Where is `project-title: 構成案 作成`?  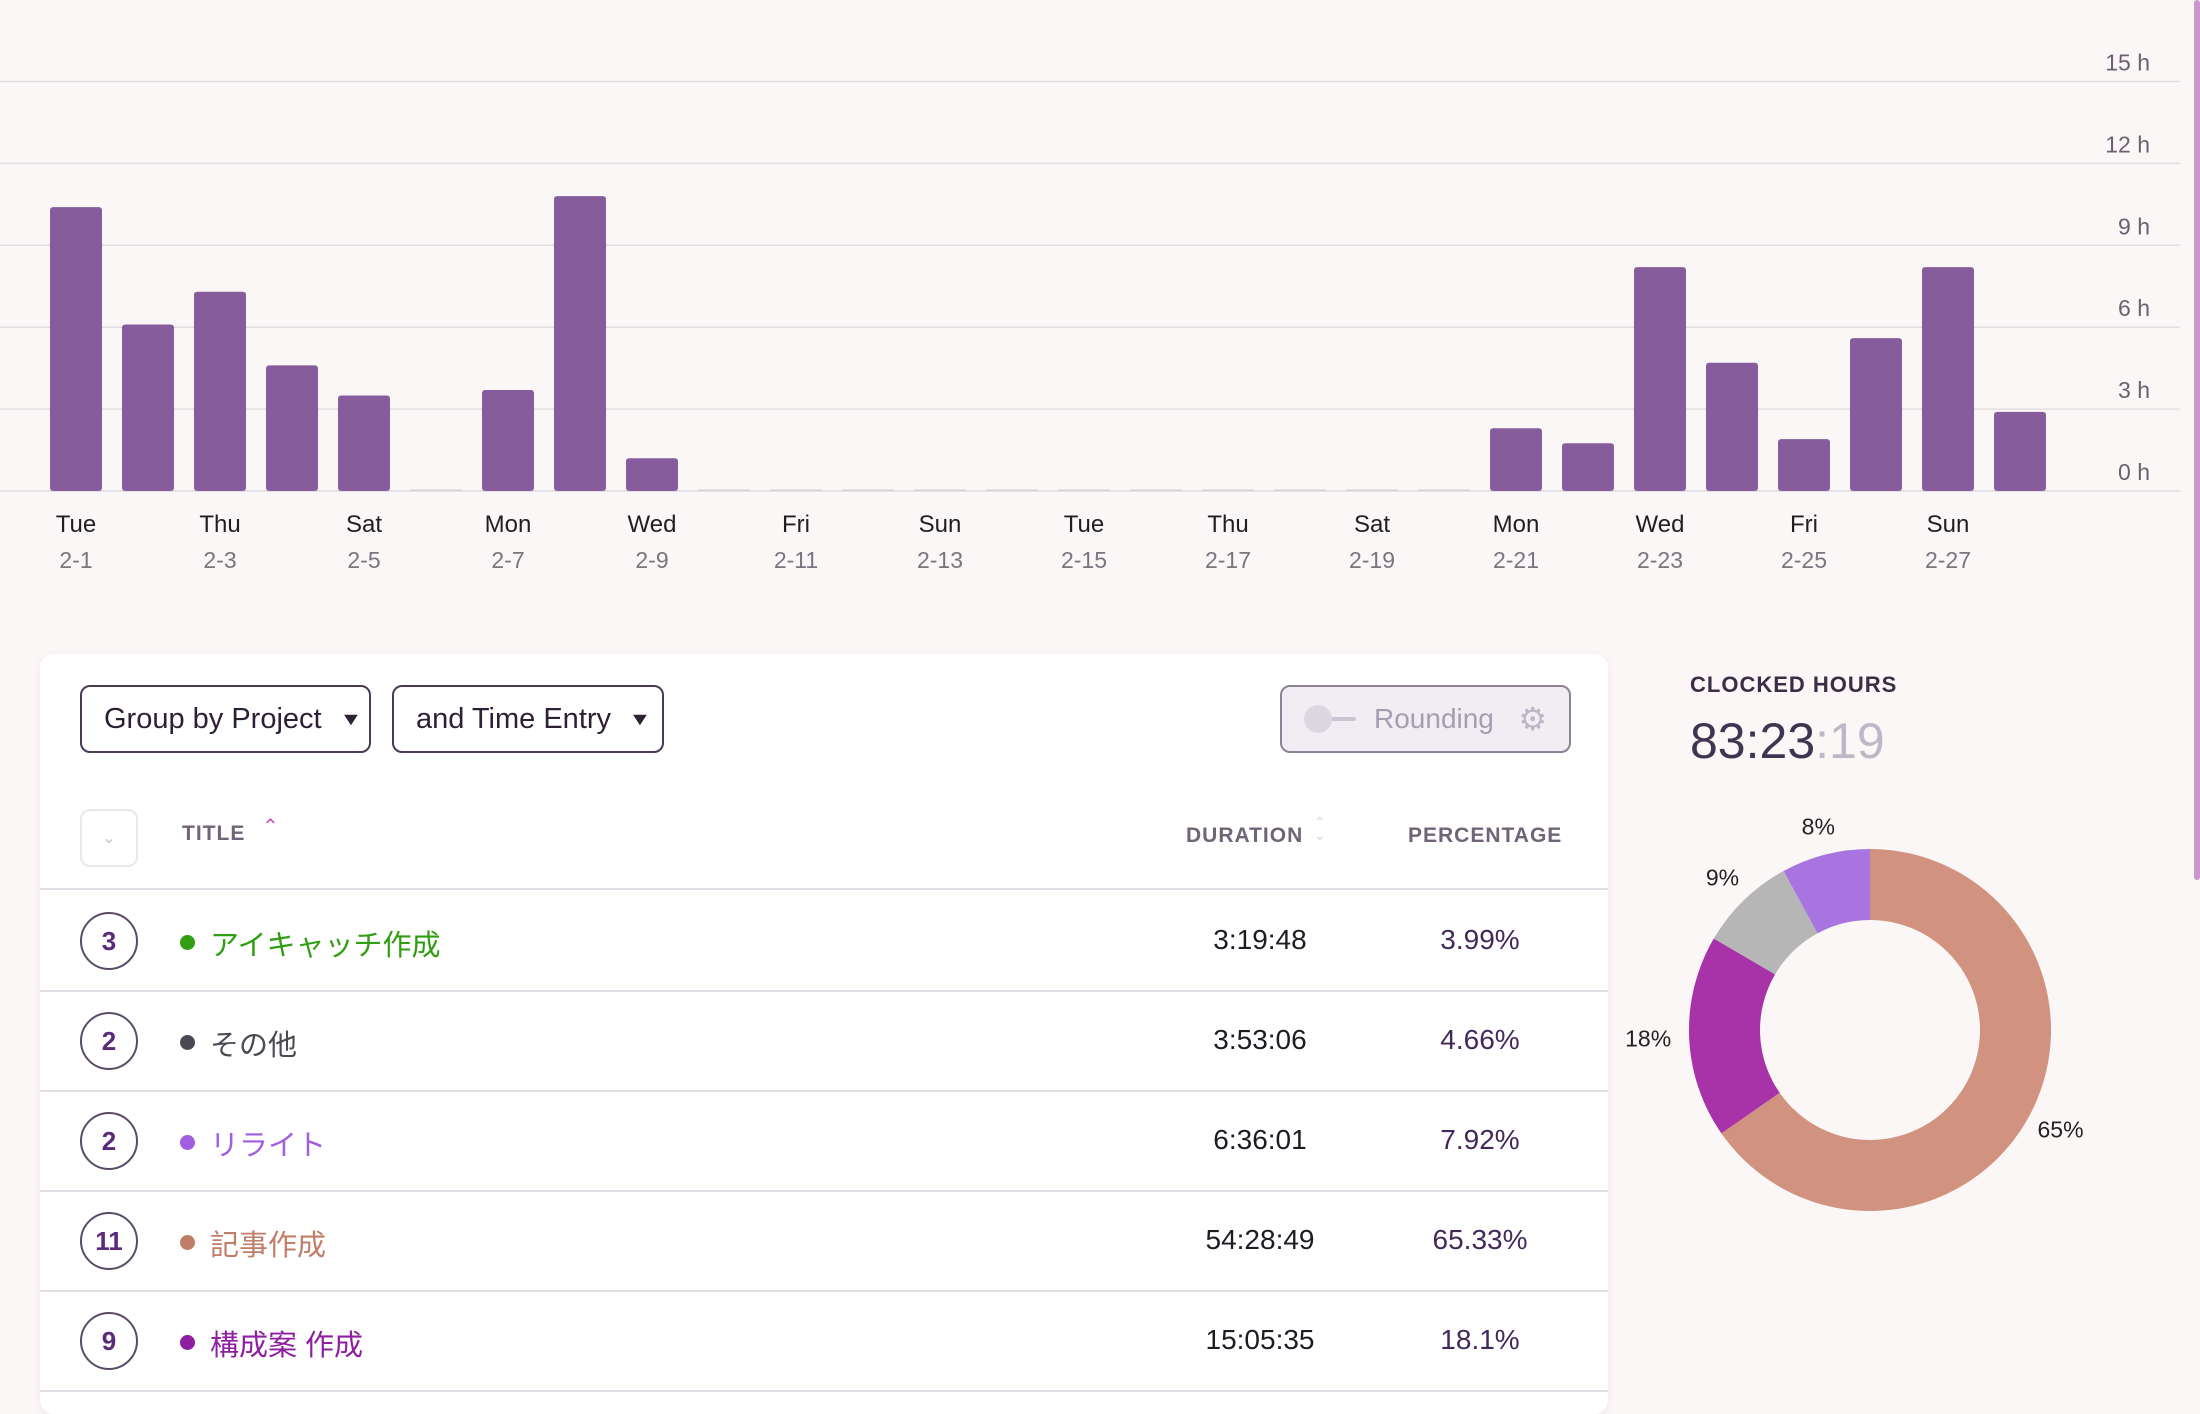
project-title: 構成案 作成 is located at coordinates (287, 1346).